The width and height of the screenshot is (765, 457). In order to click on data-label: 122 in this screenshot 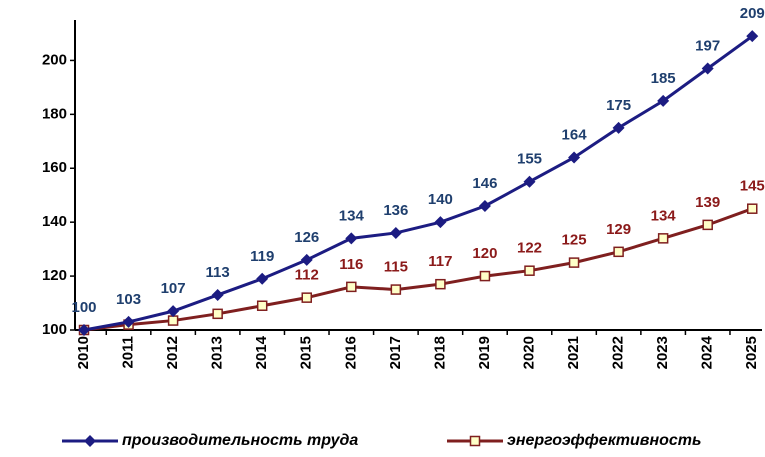, I will do `click(529, 248)`.